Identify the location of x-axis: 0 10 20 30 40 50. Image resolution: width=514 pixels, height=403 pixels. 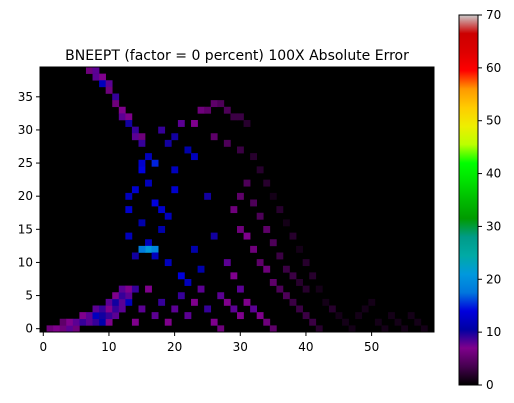
(209, 343).